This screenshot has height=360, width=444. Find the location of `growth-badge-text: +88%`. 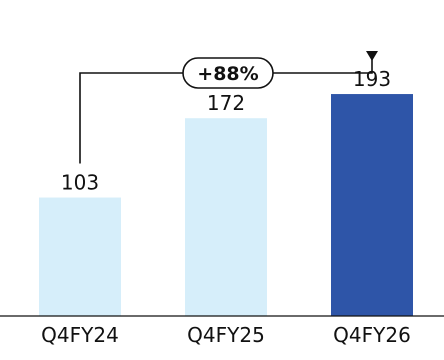

growth-badge-text: +88% is located at coordinates (227, 74).